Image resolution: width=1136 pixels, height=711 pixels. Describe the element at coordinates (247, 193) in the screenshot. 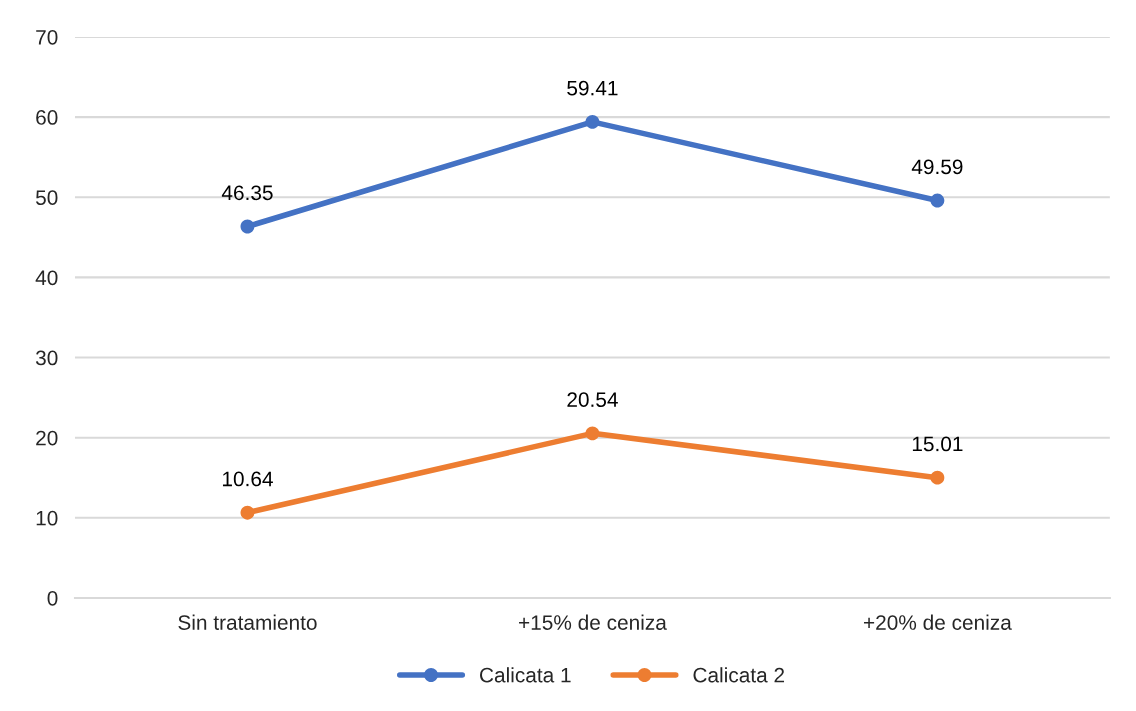

I see `data-label: 46.35` at that location.